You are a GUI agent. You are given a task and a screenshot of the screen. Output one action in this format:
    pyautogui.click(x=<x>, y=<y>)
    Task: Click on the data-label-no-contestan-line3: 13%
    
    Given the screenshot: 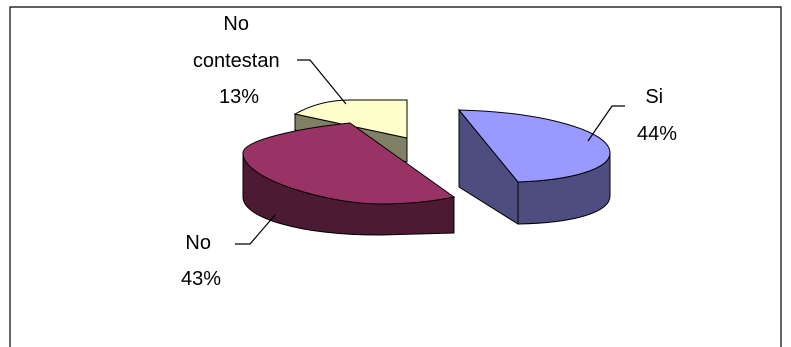 What is the action you would take?
    pyautogui.click(x=239, y=97)
    